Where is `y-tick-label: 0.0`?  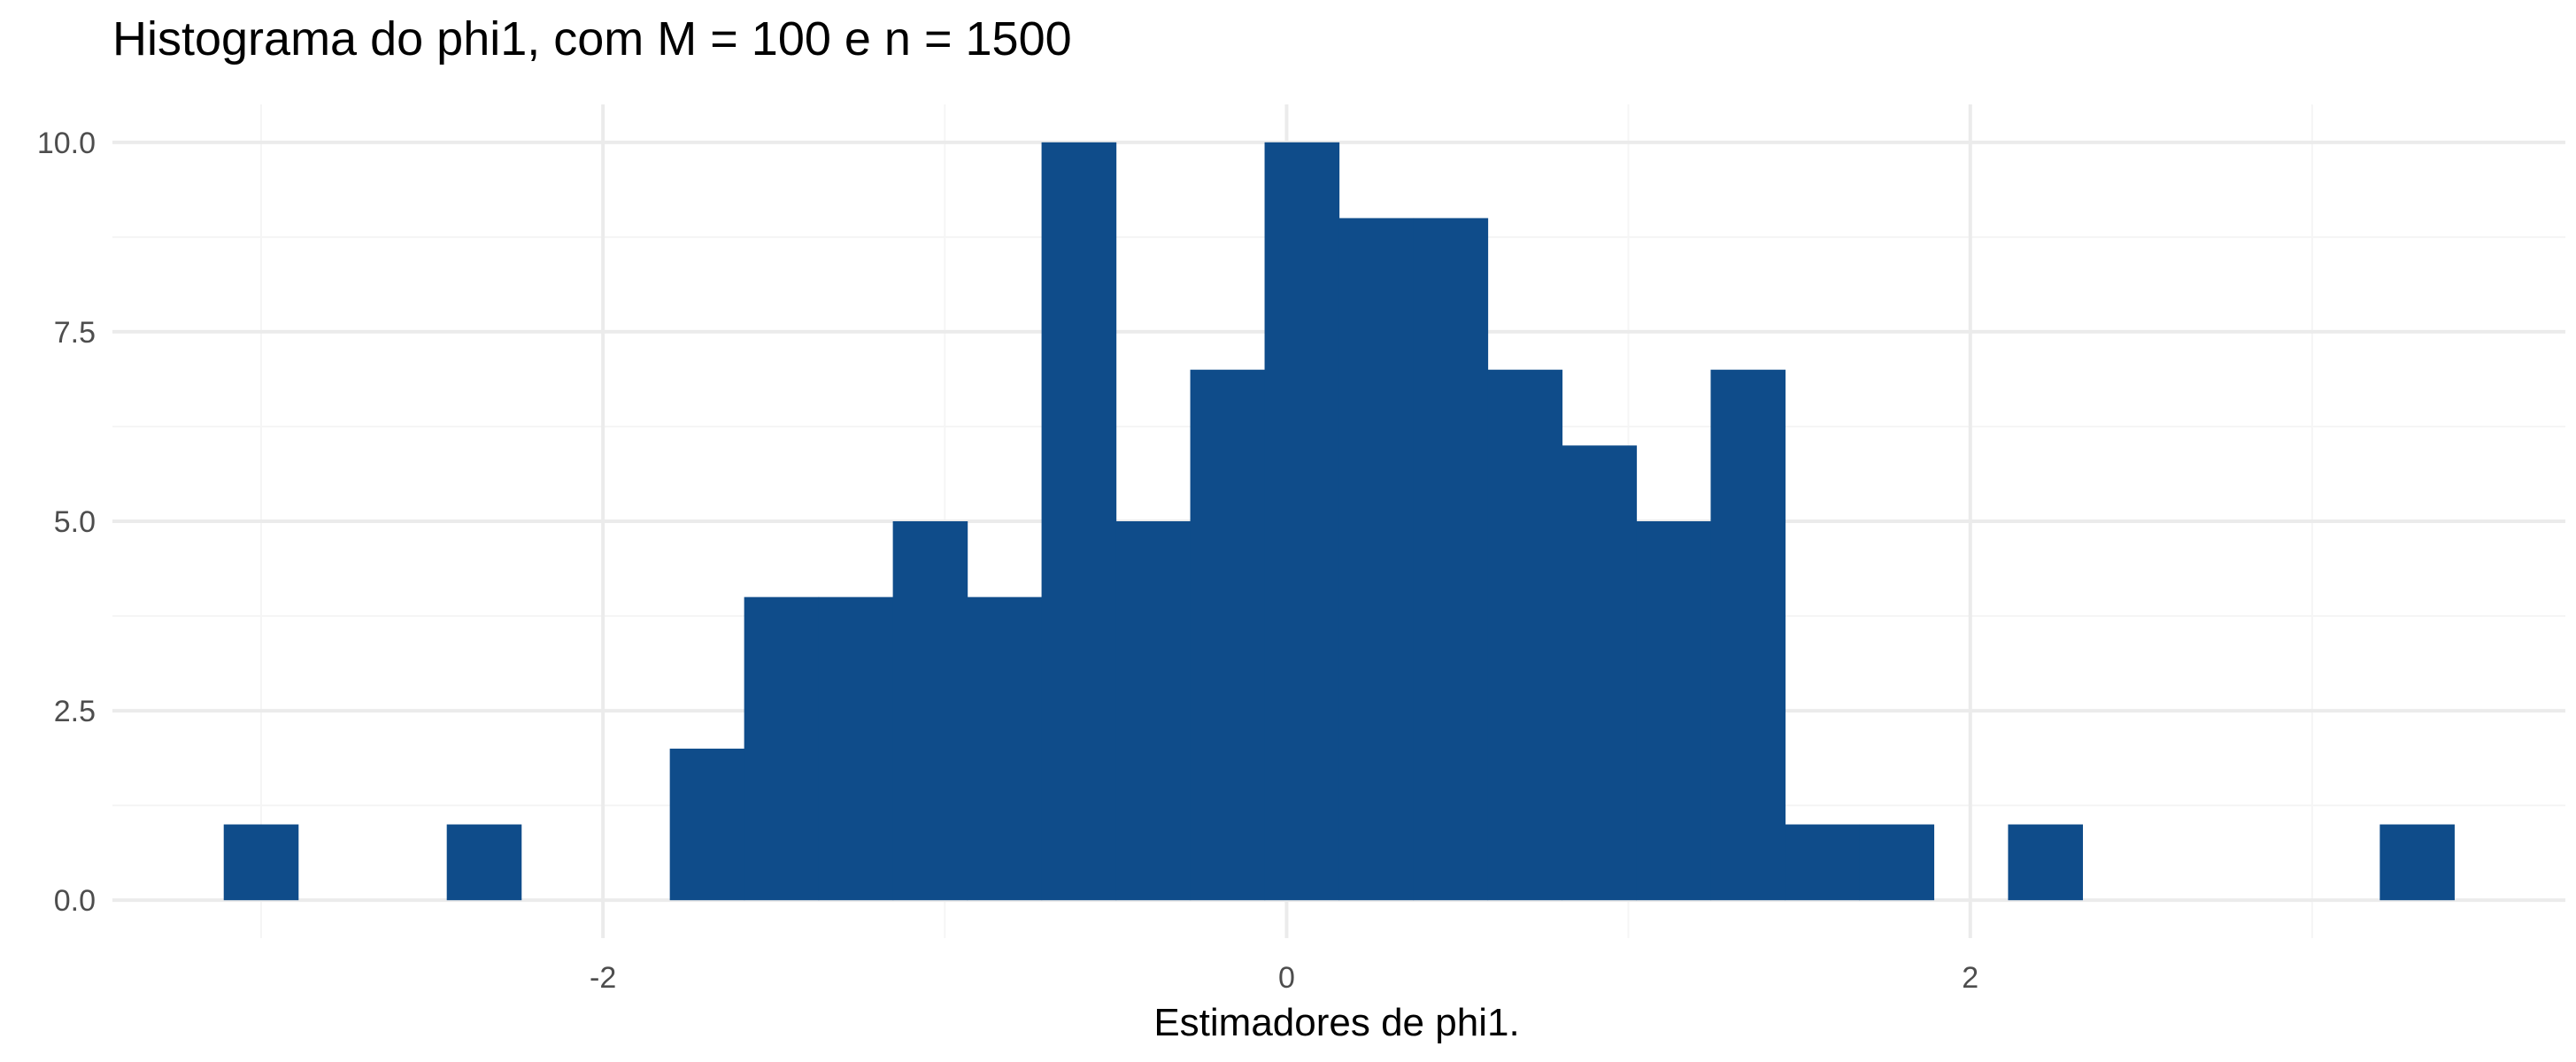 y-tick-label: 0.0 is located at coordinates (75, 901).